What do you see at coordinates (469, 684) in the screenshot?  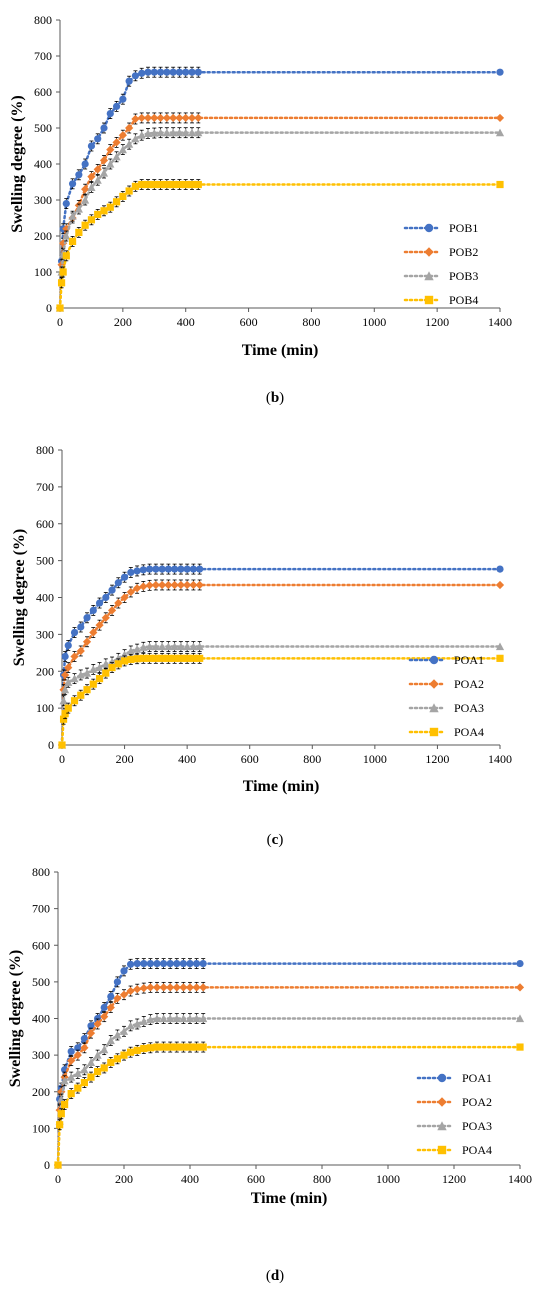 I see `legend-label: POA2` at bounding box center [469, 684].